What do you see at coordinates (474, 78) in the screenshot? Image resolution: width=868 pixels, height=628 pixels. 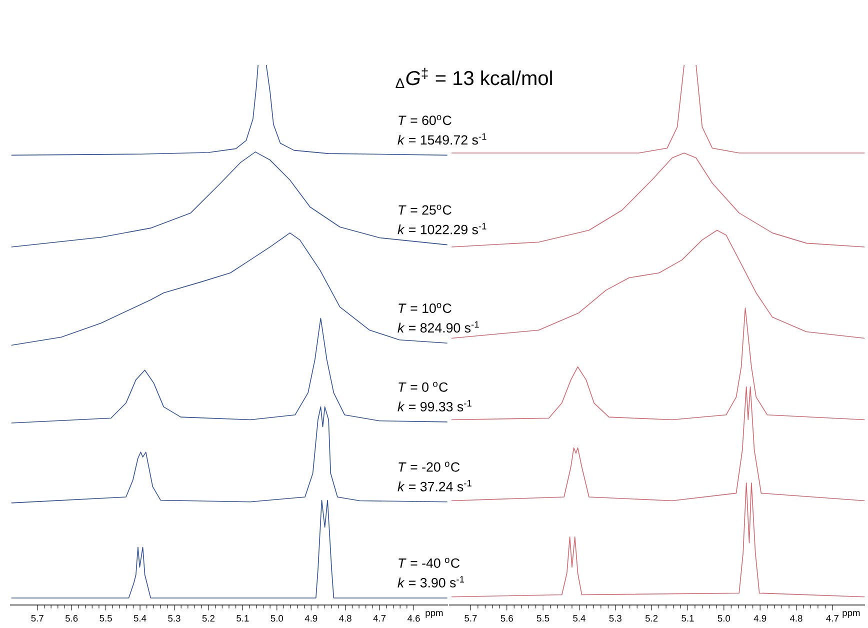 I see `chart-title: $_{Δ}$G$^{‡}$ = 13 kcal/mol` at bounding box center [474, 78].